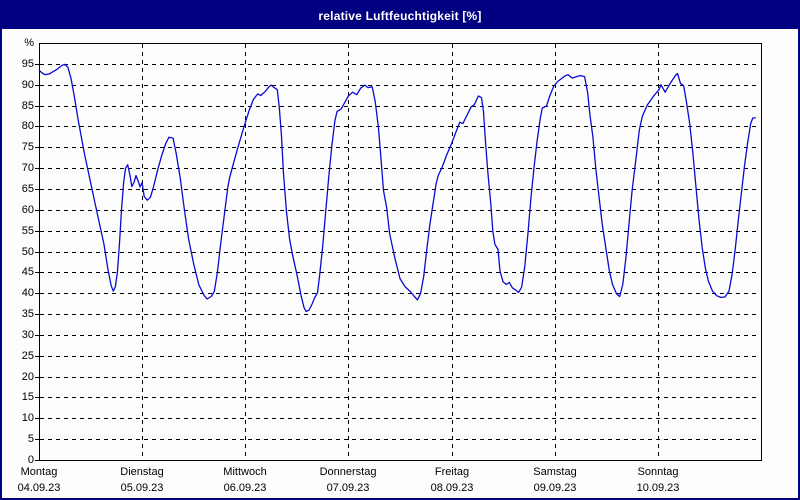  What do you see at coordinates (555, 488) in the screenshot?
I see `x-axis-date-label-6: 09.09.23` at bounding box center [555, 488].